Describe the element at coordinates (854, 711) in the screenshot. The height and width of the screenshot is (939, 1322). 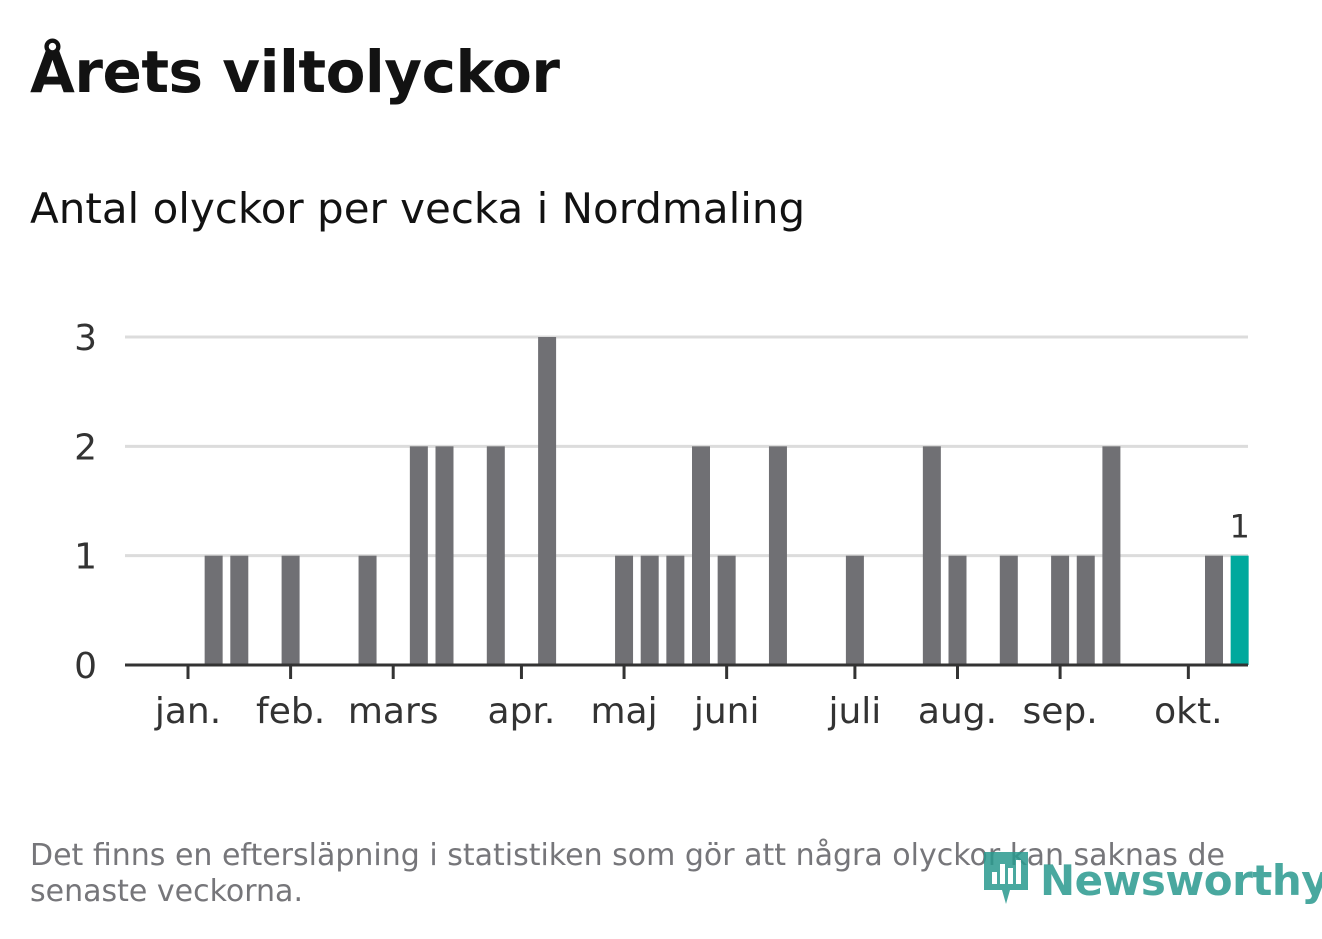
I see `x-tick-label-juli: juli` at that location.